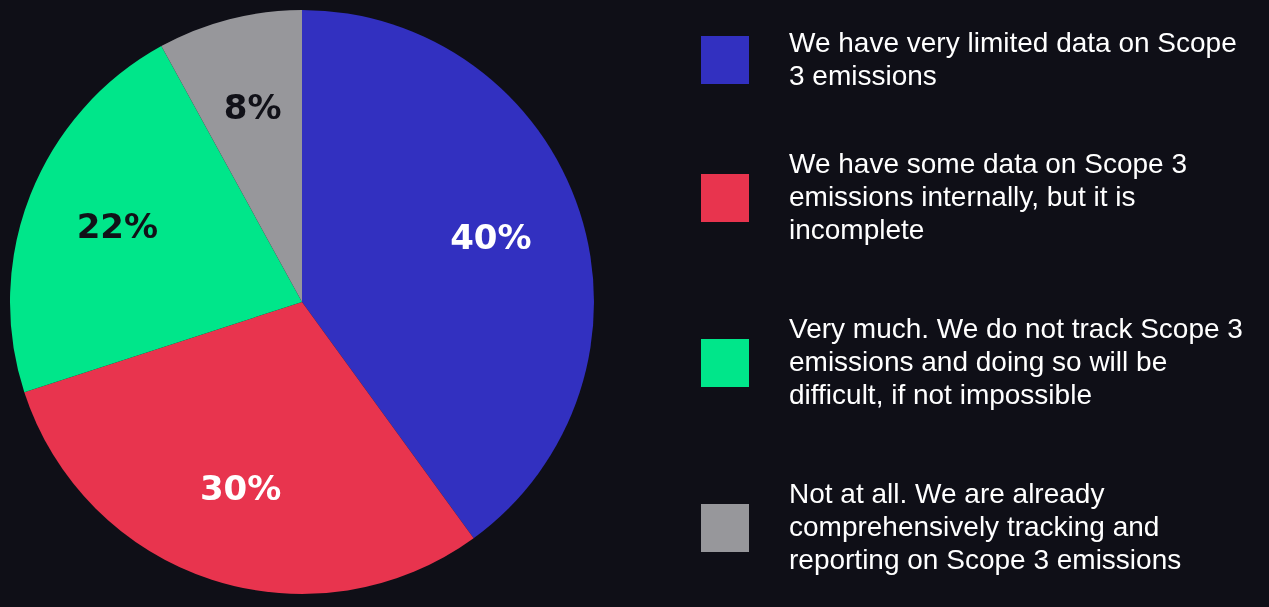 Image resolution: width=1269 pixels, height=607 pixels. I want to click on legend-label: Very much. We do not track Scope 3 emissions and doing so will be difficult, if not impossible, so click(1016, 362).